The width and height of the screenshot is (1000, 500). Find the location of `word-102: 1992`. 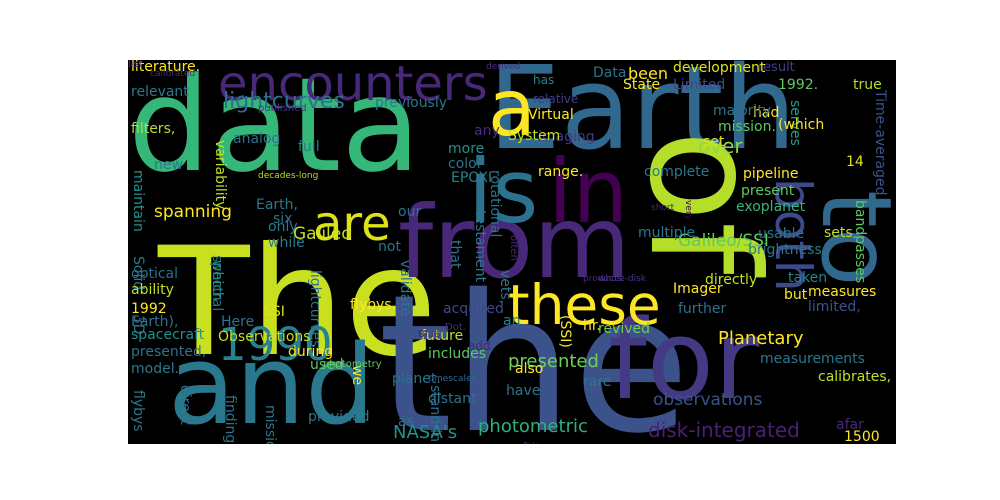

word-102: 1992 is located at coordinates (149, 309).